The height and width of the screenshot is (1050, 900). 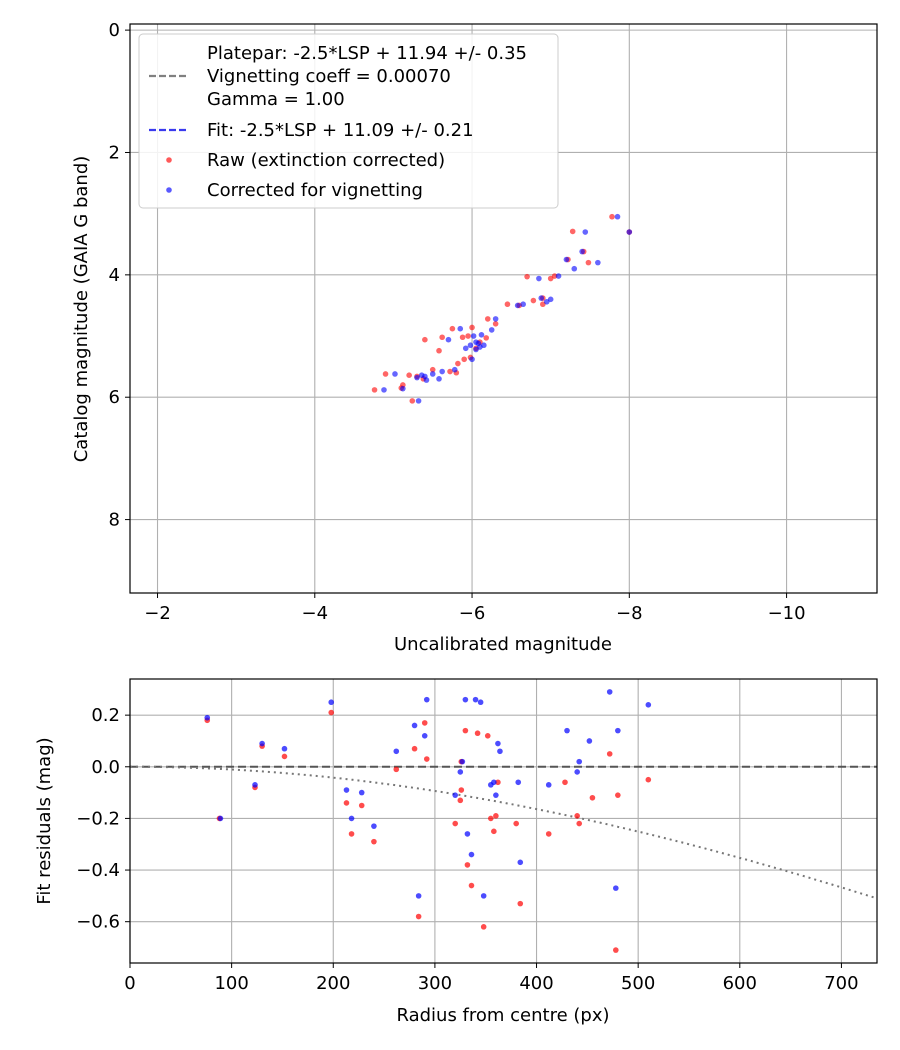 What do you see at coordinates (841, 983) in the screenshot?
I see `bottom-x-tick-label: 700` at bounding box center [841, 983].